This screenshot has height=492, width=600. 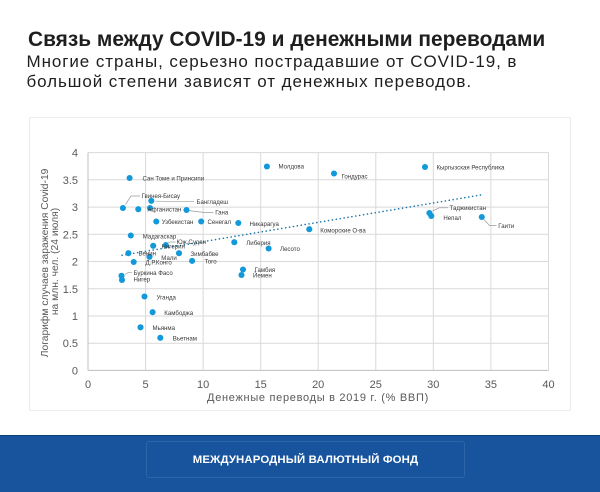 What do you see at coordinates (261, 385) in the screenshot?
I see `svg-text: 15` at bounding box center [261, 385].